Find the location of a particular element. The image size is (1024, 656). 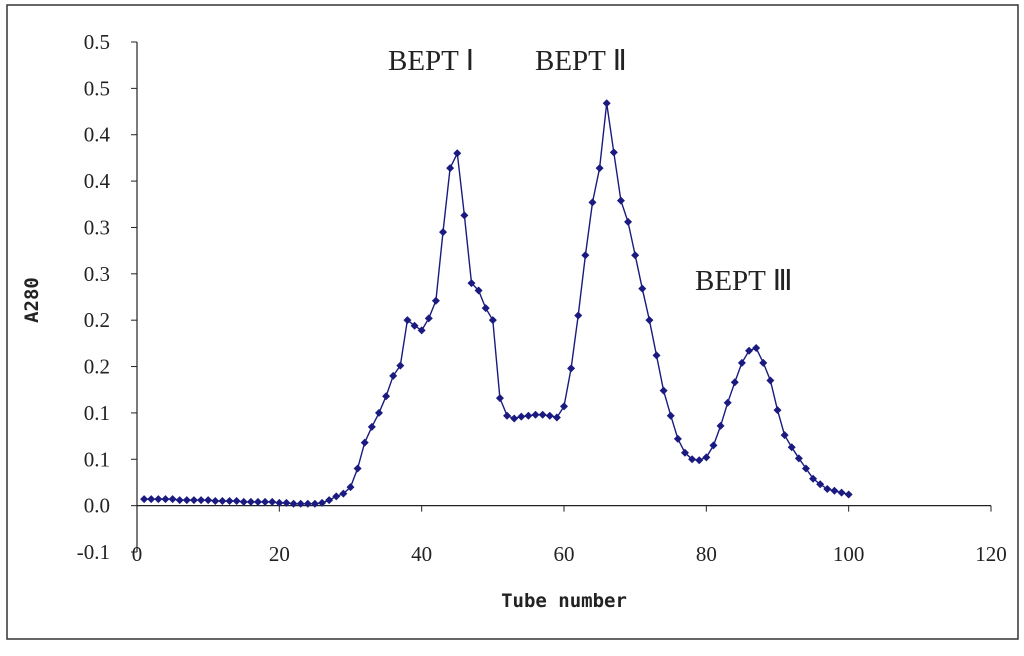

y-tick-label: 0.5 is located at coordinates (97, 42).